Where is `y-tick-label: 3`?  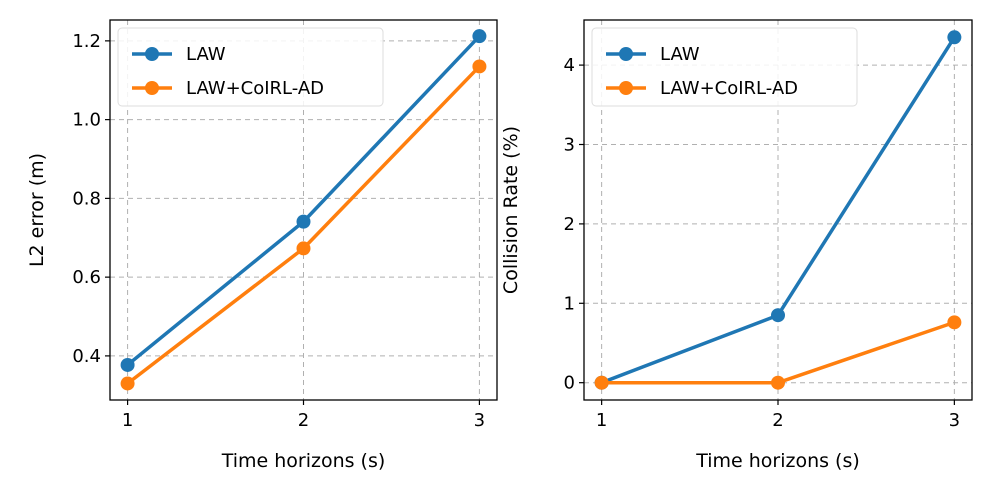 y-tick-label: 3 is located at coordinates (569, 144).